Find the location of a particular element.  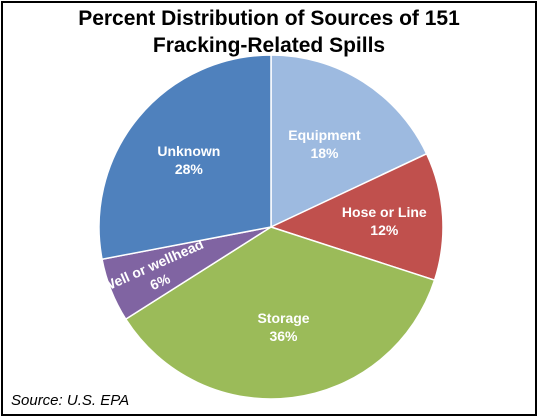

slice-label-group: Equipment 18% is located at coordinates (324, 144).